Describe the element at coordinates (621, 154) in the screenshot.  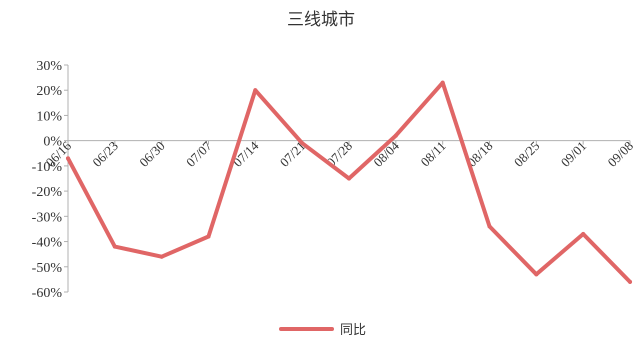
I see `x-tick-label: 09/08` at that location.